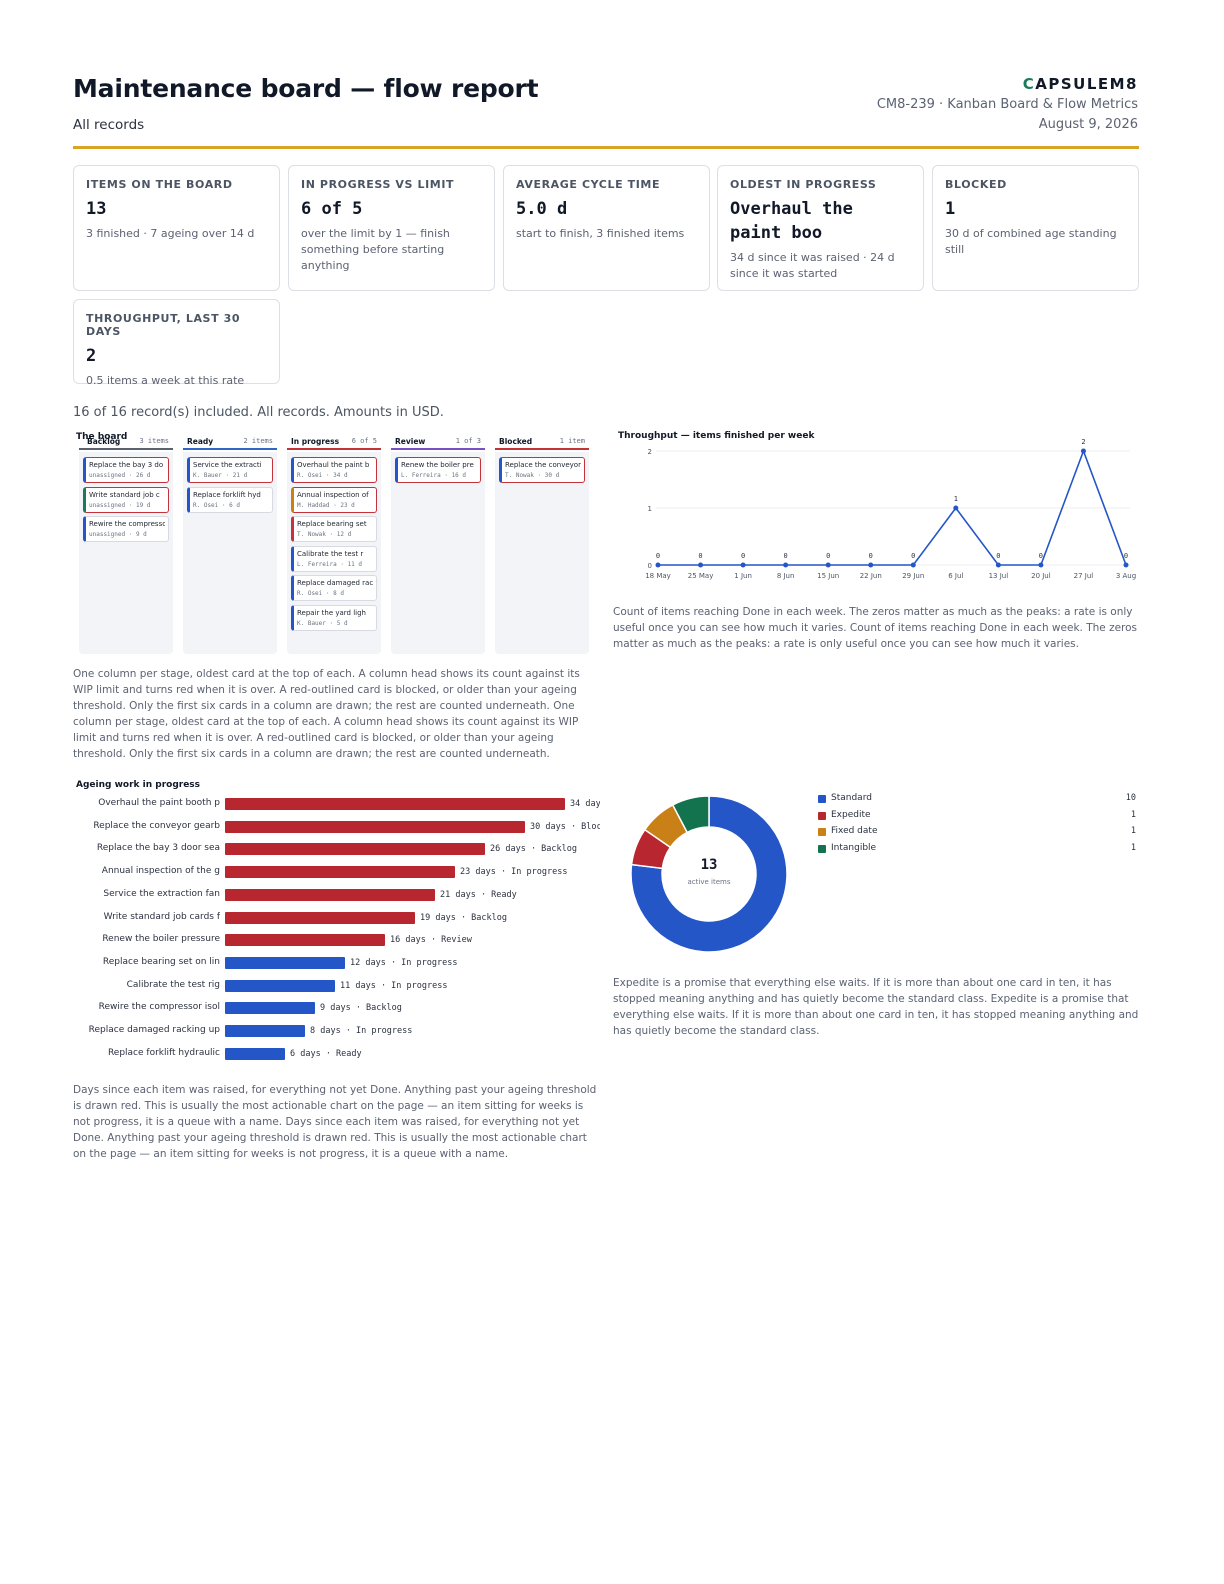 The width and height of the screenshot is (1224, 1584). Describe the element at coordinates (335, 583) in the screenshot. I see `card-title: Replace damaged rack` at that location.